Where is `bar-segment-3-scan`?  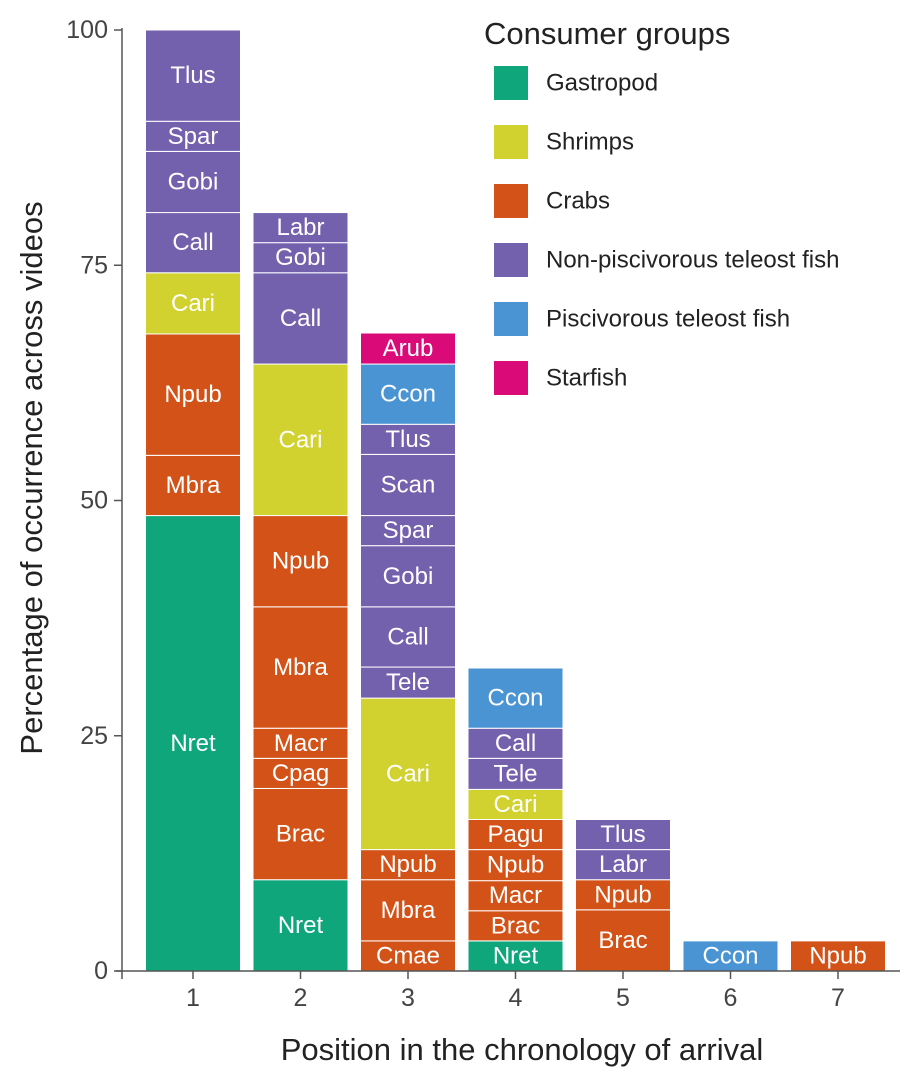
bar-segment-3-scan is located at coordinates (408, 485).